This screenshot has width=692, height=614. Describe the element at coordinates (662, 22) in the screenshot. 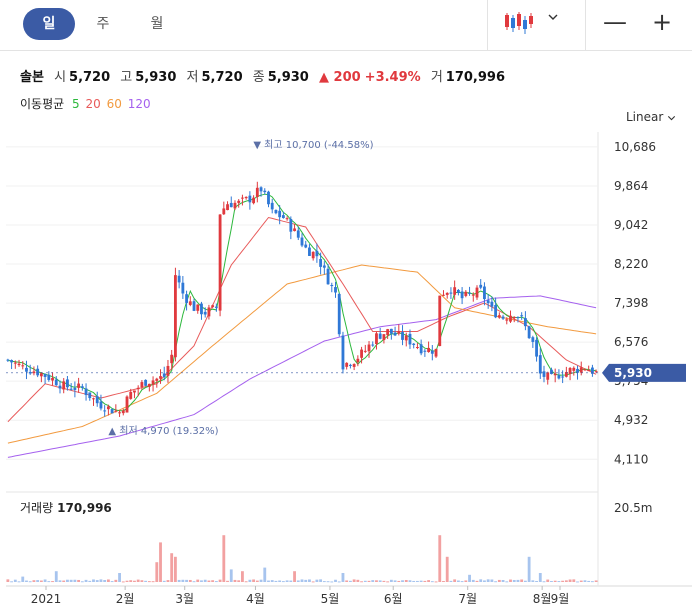

I see `zoom-in-button: +` at that location.